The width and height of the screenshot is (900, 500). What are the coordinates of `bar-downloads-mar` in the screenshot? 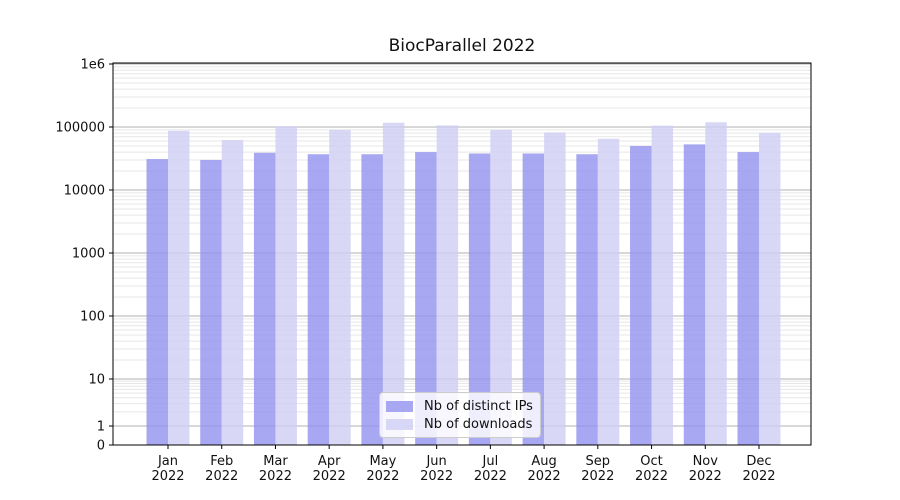 It's located at (286, 285).